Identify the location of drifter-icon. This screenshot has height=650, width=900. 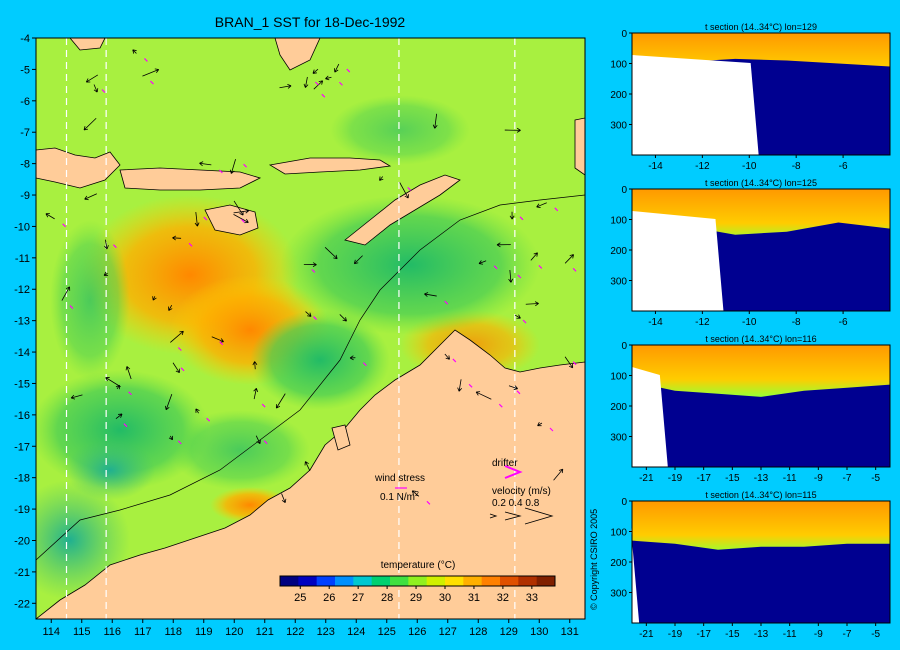
(513, 472).